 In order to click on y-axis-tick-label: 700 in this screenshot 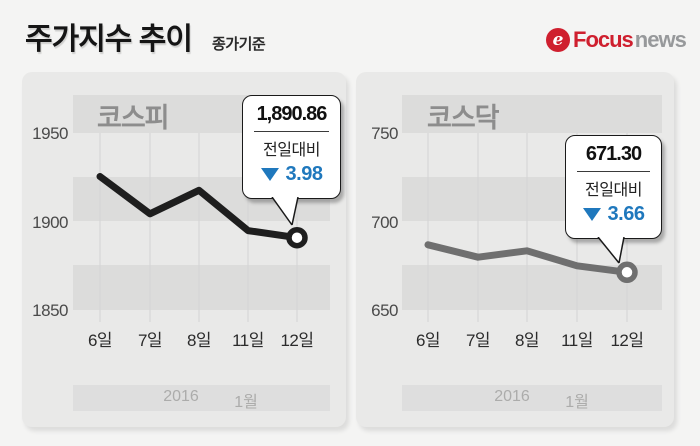, I will do `click(384, 222)`.